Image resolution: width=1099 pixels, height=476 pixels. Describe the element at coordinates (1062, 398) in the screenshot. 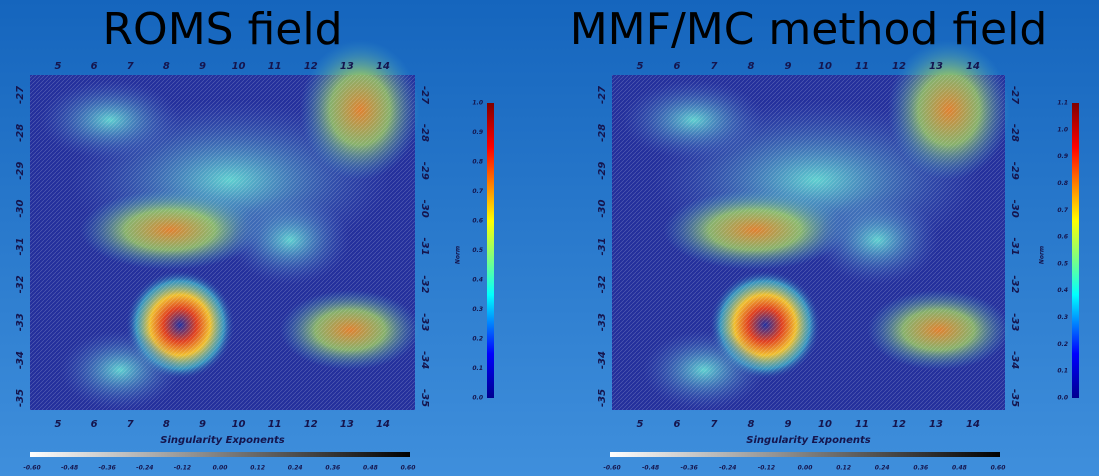

I see `colorbar-tick: 0.0` at that location.